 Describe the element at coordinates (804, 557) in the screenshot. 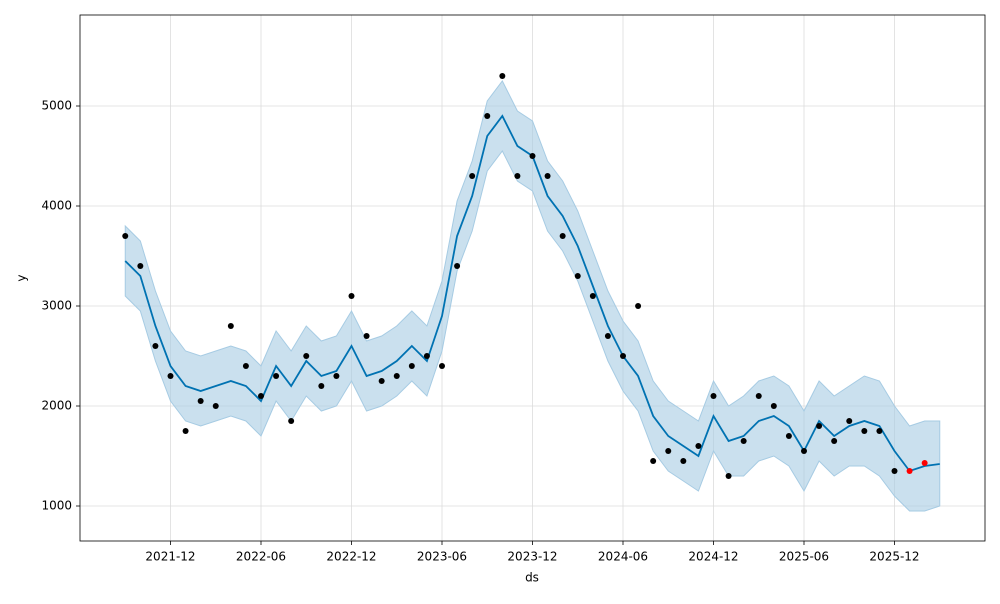

I see `x-tick-label: 2025-06` at that location.